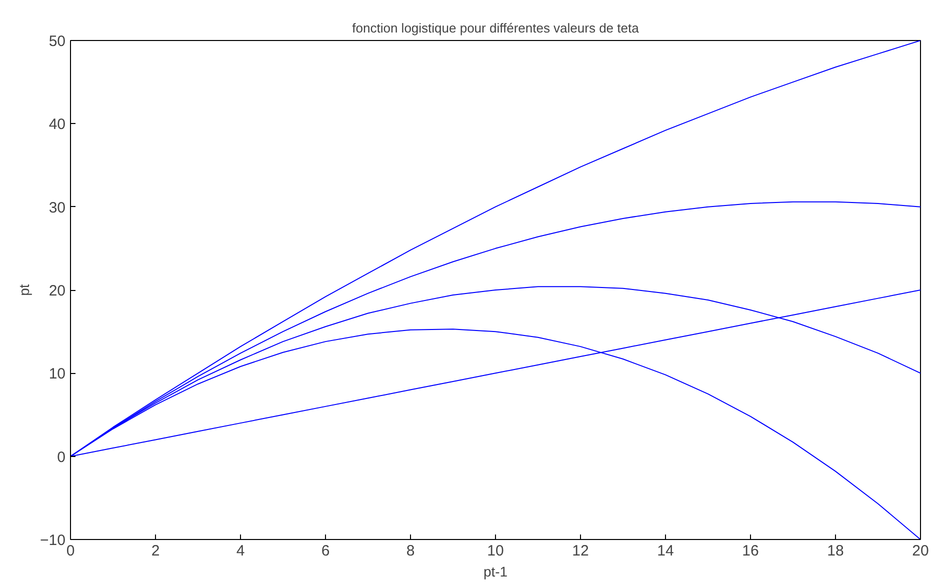 This screenshot has width=935, height=584. What do you see at coordinates (57, 125) in the screenshot?
I see `y-tick-label: 40` at bounding box center [57, 125].